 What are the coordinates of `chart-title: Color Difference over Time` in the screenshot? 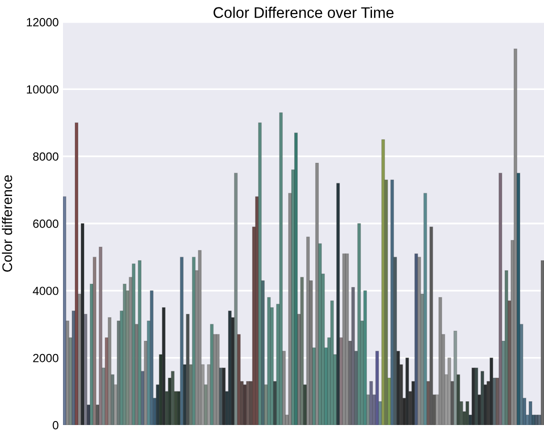 It's located at (304, 12).